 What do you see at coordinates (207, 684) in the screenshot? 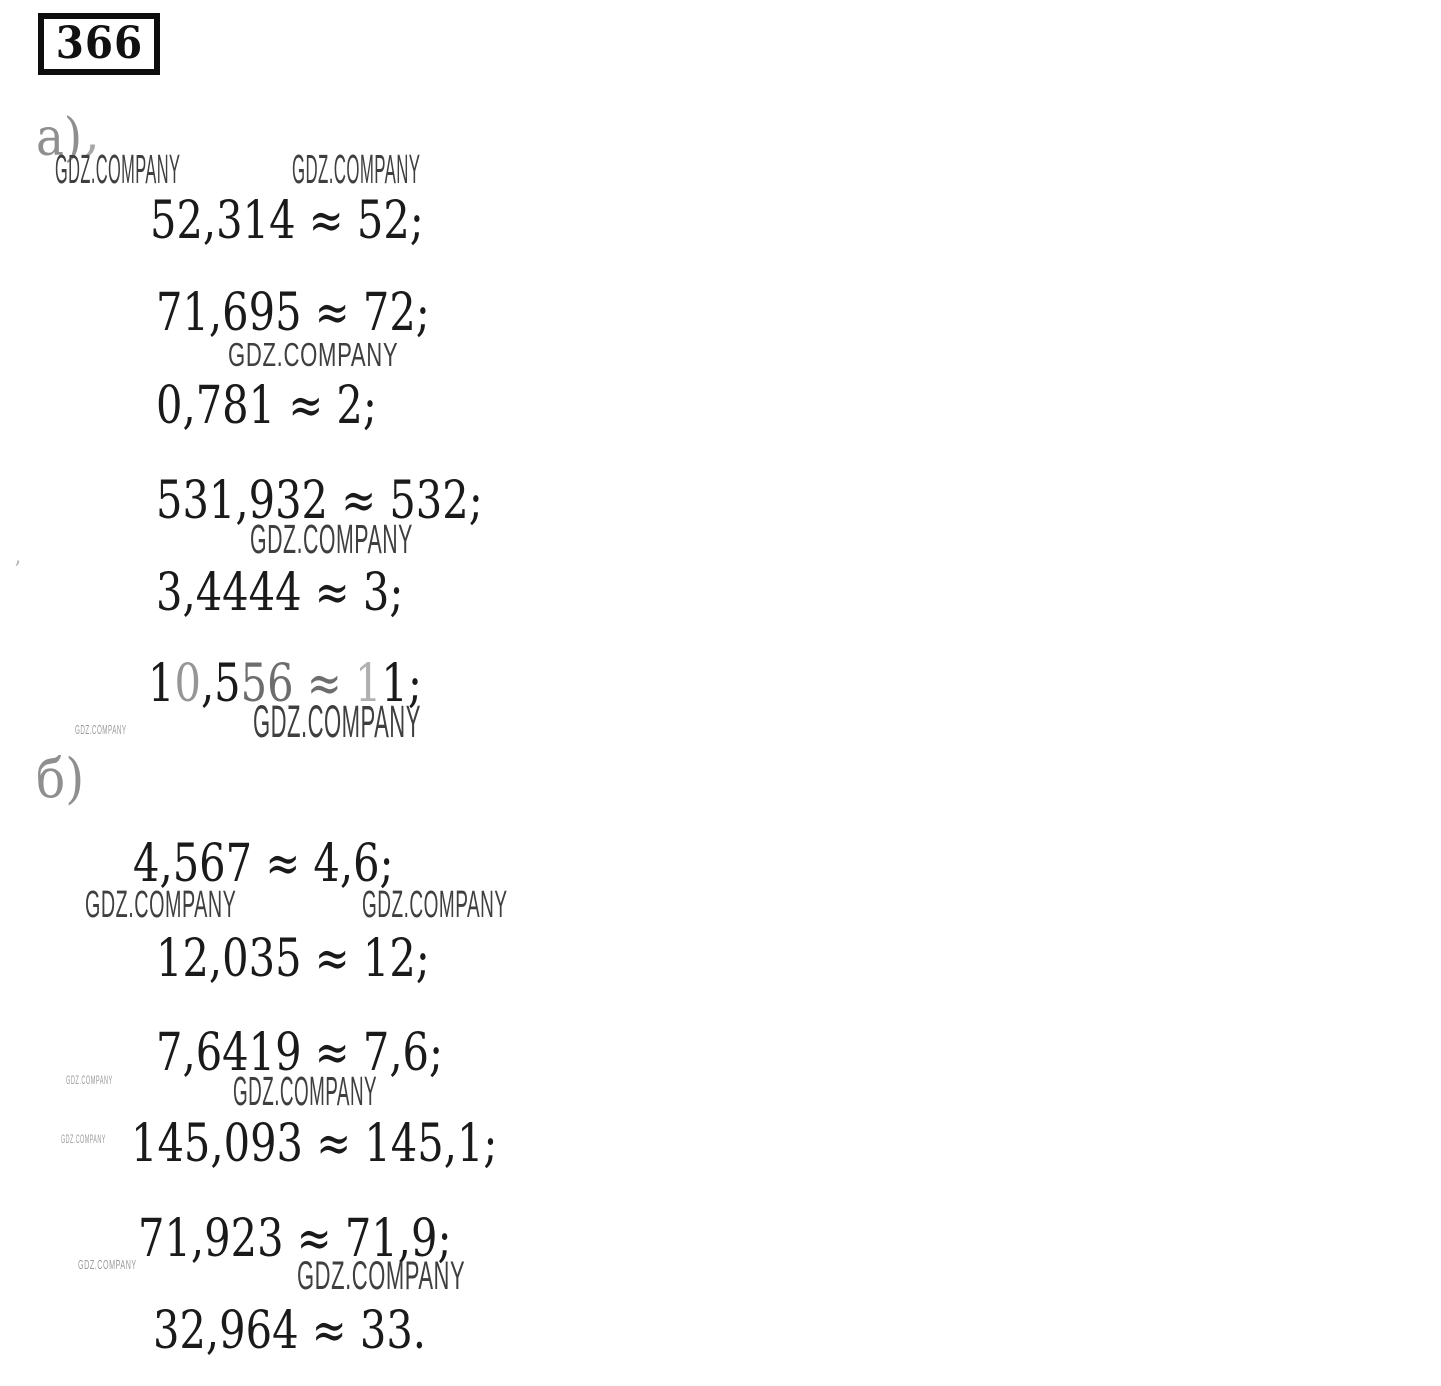
I see `digit: ,` at bounding box center [207, 684].